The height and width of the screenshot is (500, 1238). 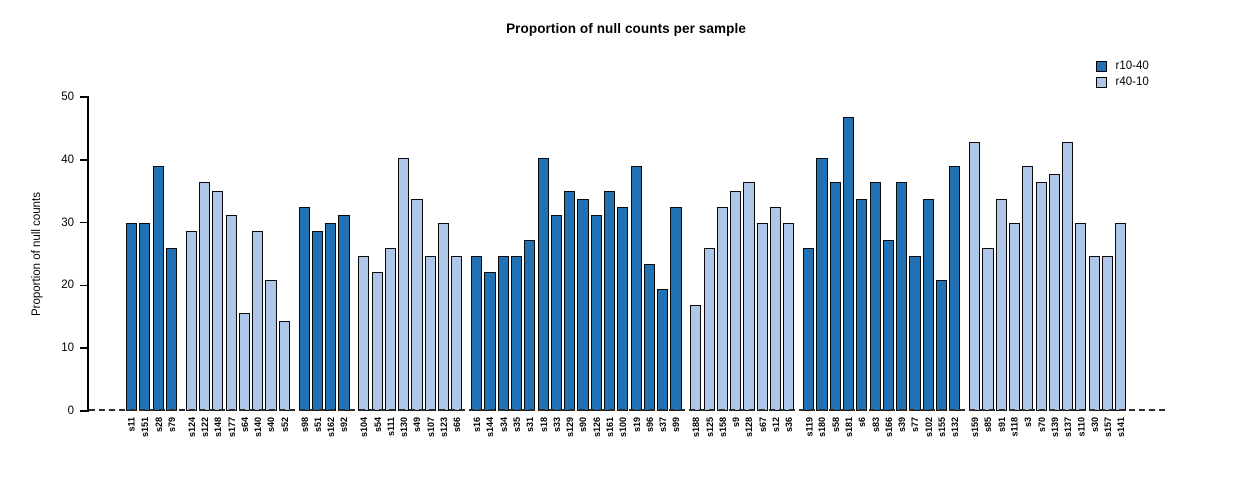 What do you see at coordinates (626, 28) in the screenshot?
I see `chart-title: Proportion of null counts per sample` at bounding box center [626, 28].